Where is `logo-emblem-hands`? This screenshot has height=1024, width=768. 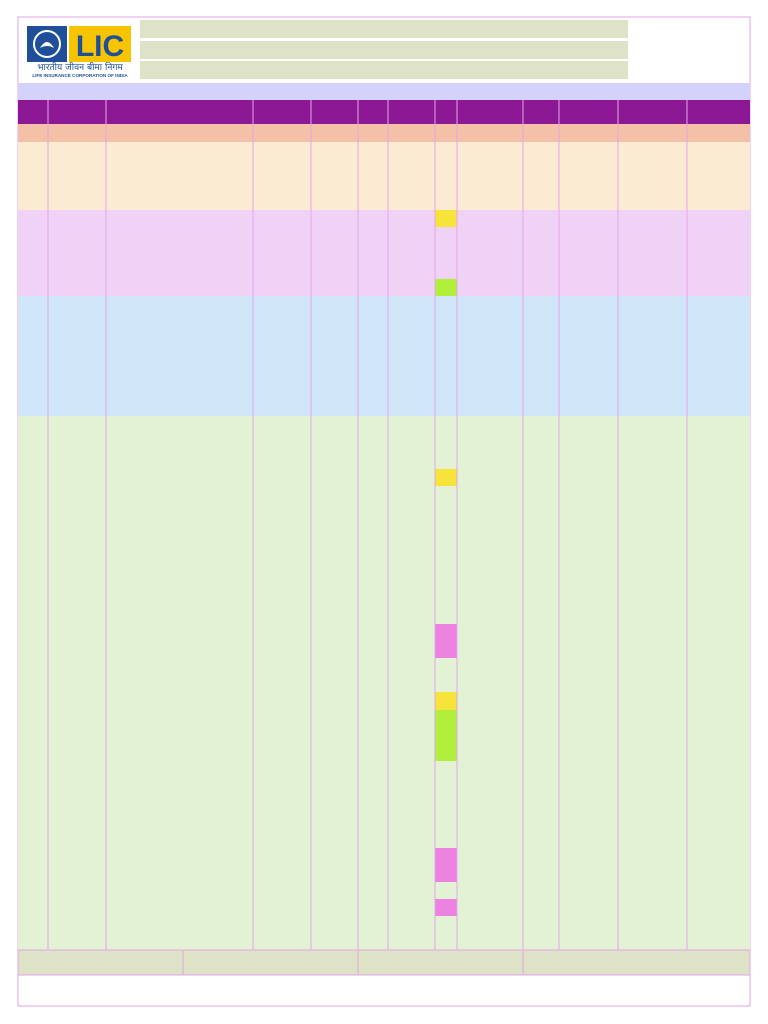
logo-emblem-hands is located at coordinates (47, 45).